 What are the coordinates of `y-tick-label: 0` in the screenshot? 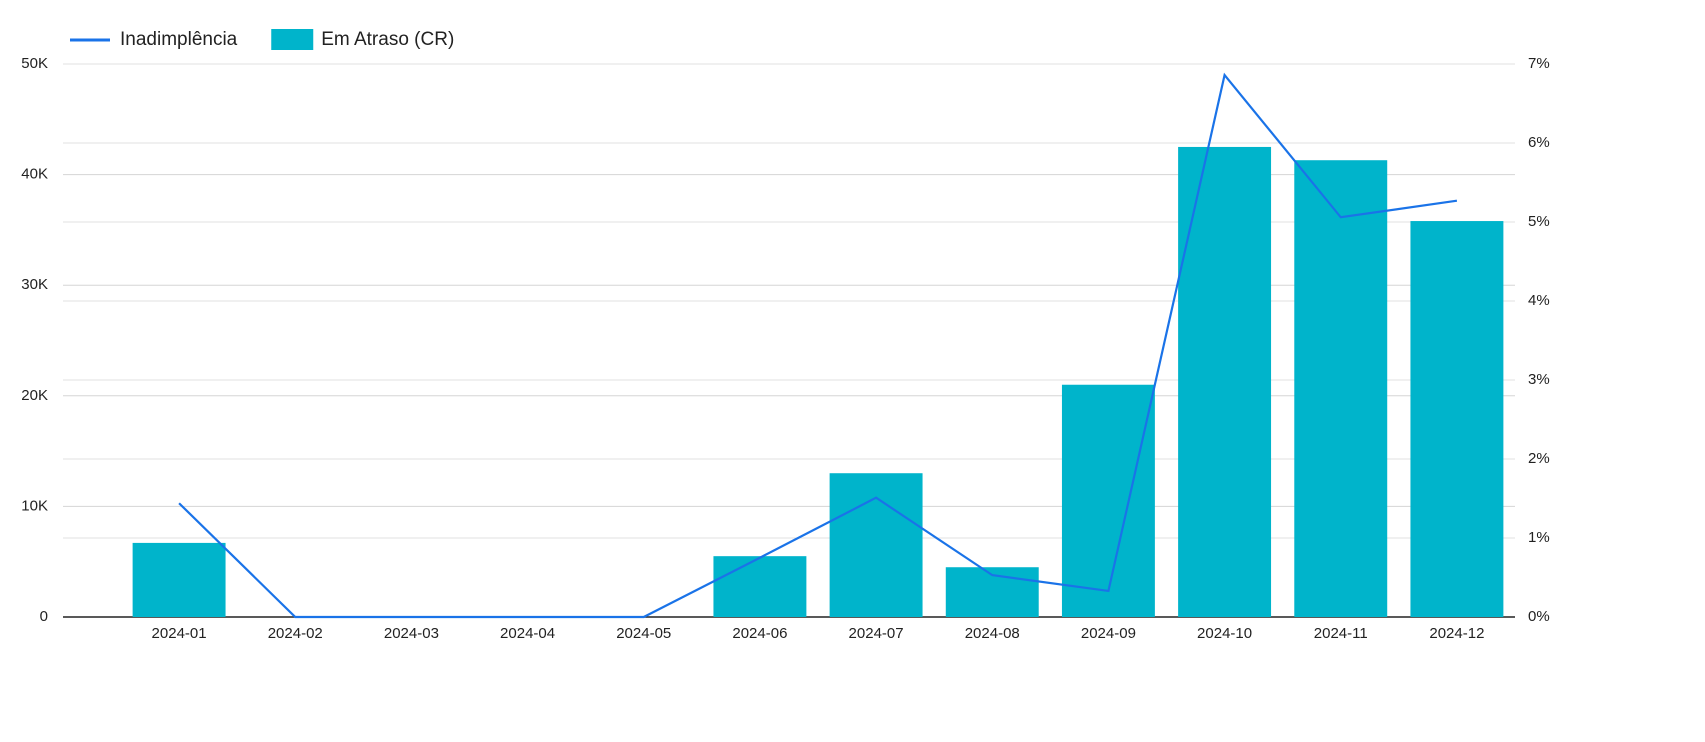 It's located at (44, 616).